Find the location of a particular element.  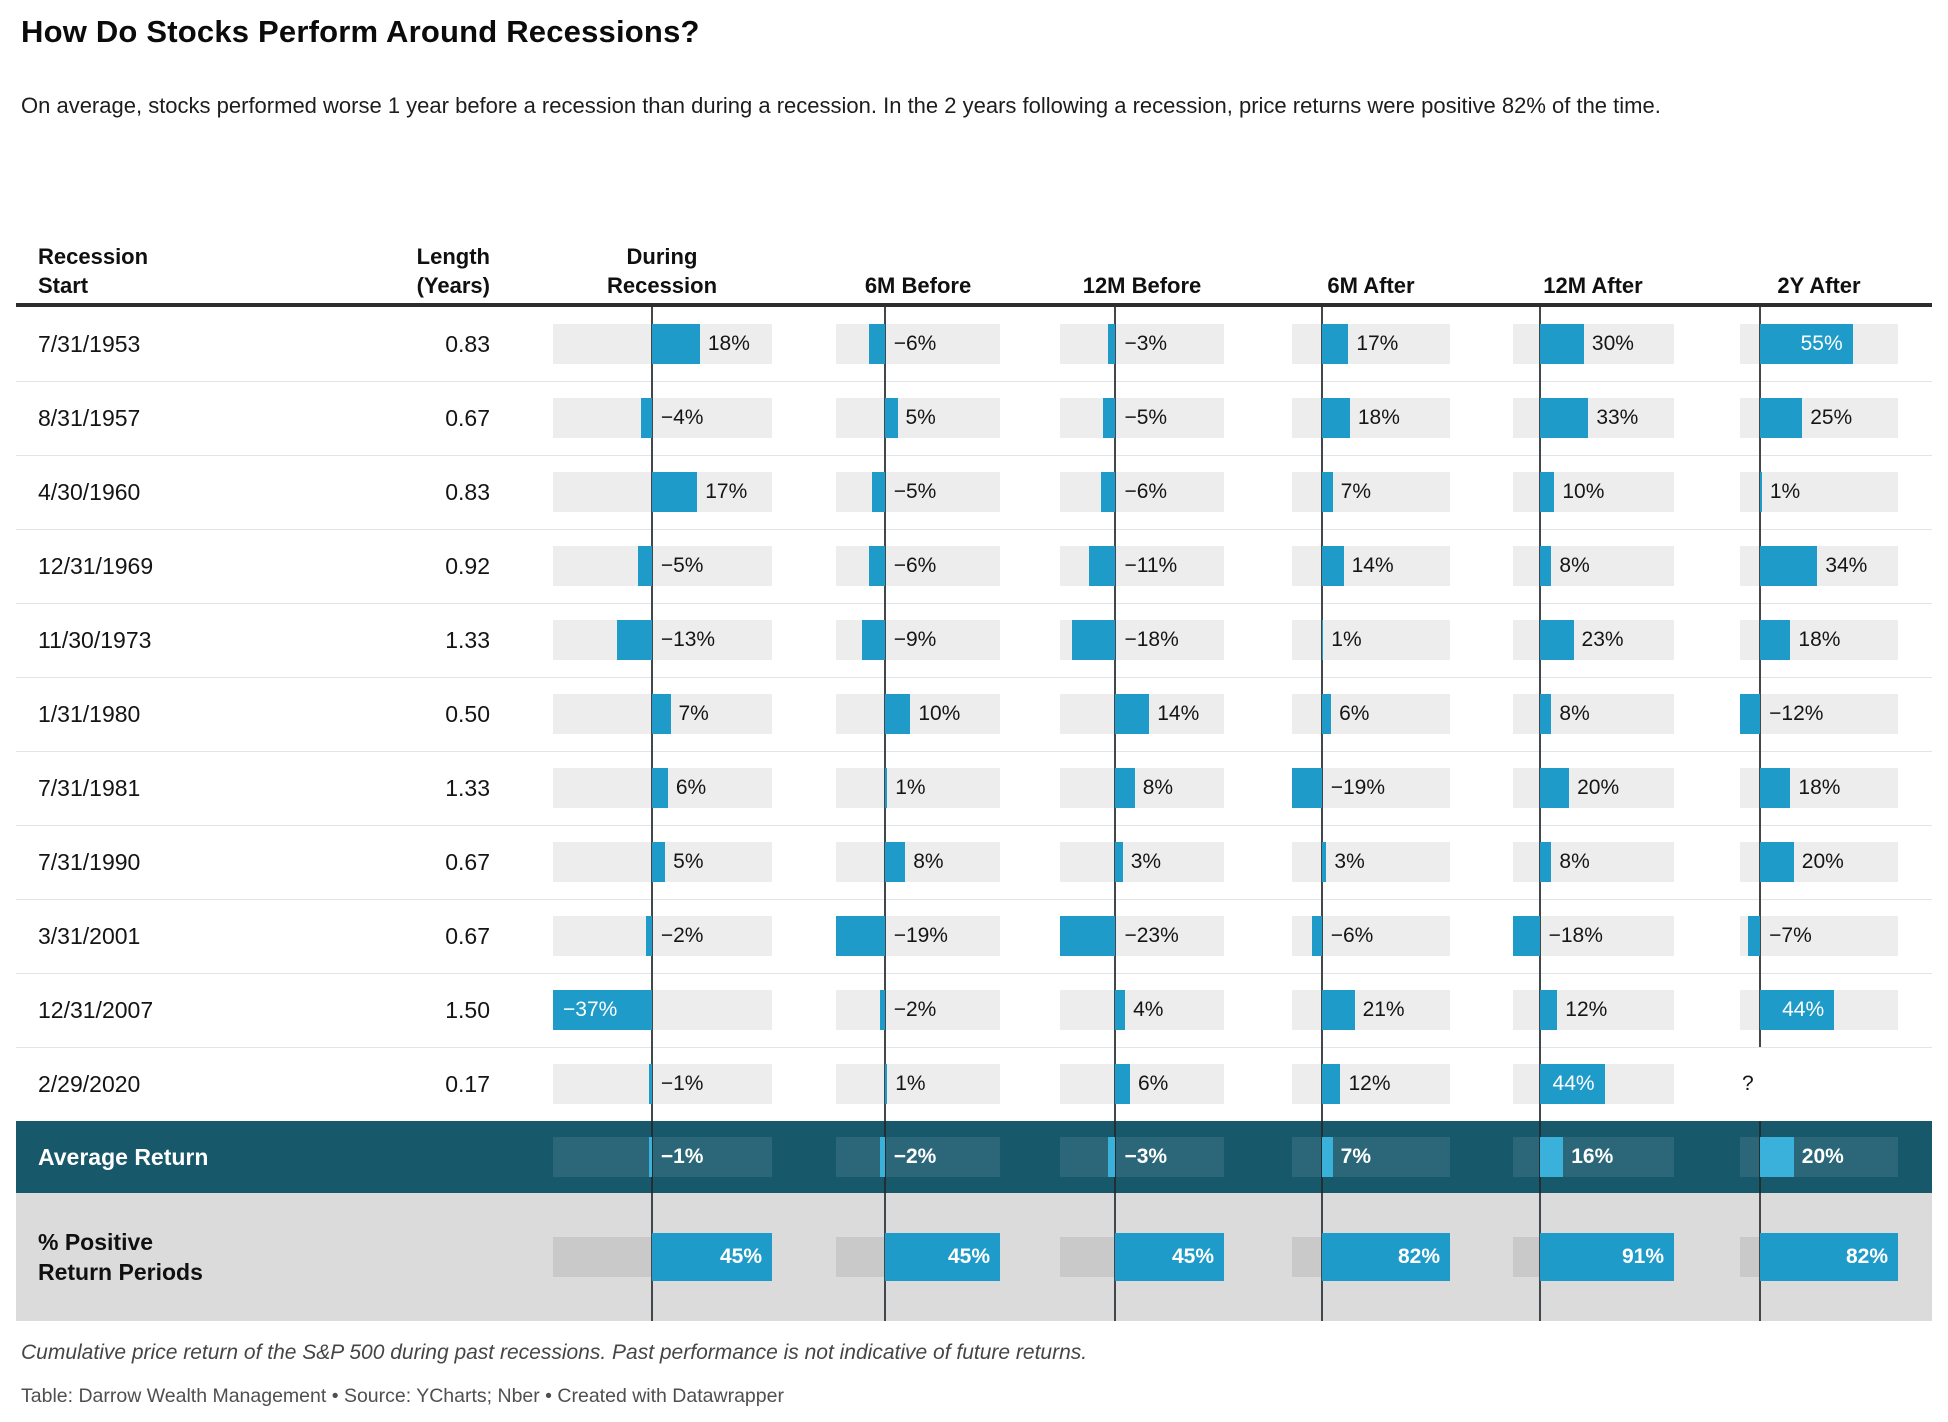

value-label-m12_after: 23% is located at coordinates (1602, 639).